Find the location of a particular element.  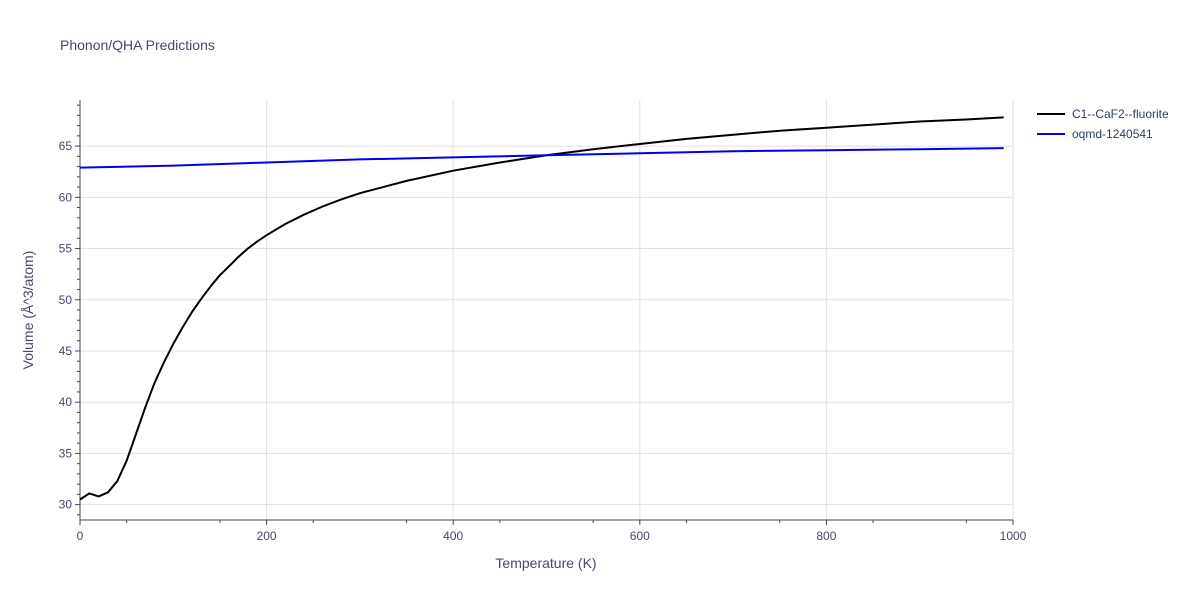

y-tick-label: 55 is located at coordinates (66, 249).